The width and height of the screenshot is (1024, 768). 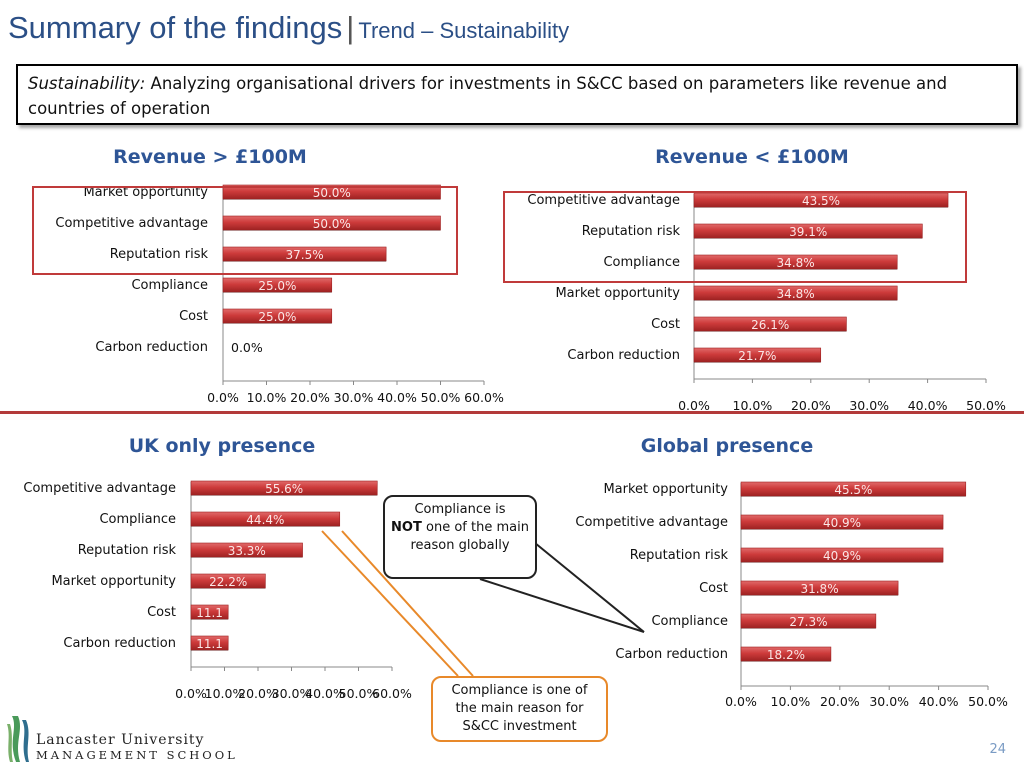 I want to click on chart3-tick-label: 50.0%, so click(x=359, y=693).